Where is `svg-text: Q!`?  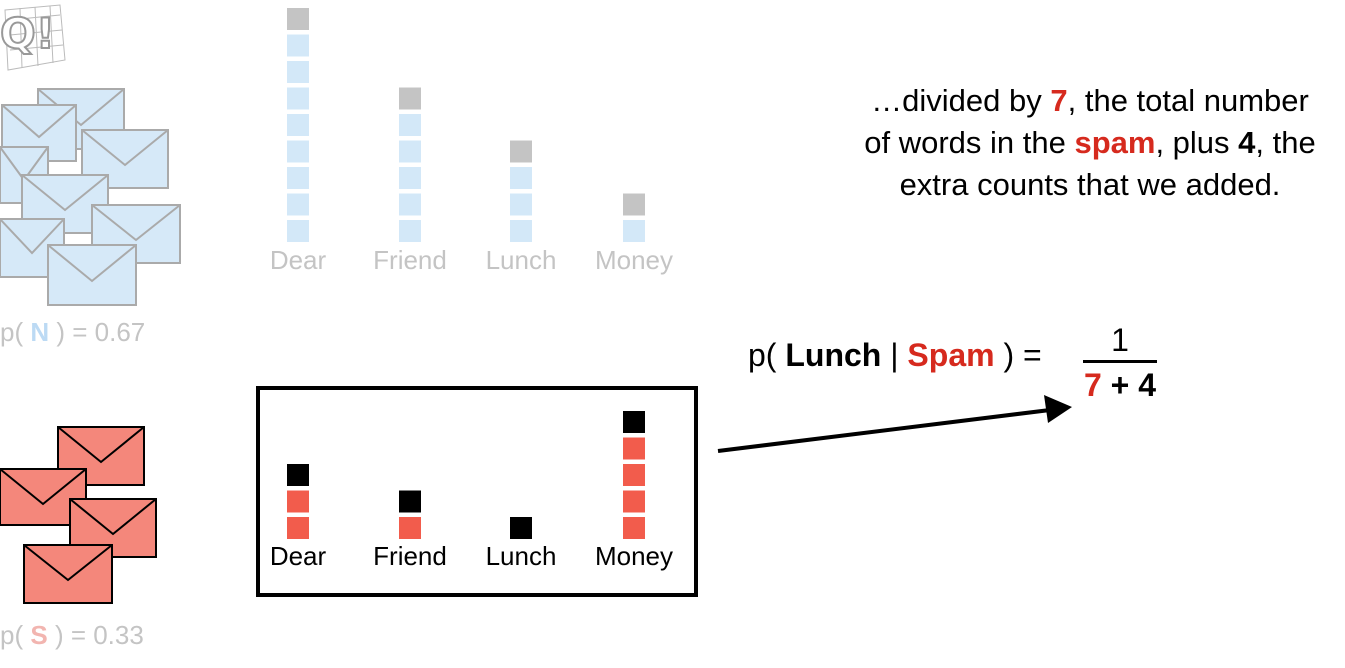
svg-text: Q! is located at coordinates (27, 33).